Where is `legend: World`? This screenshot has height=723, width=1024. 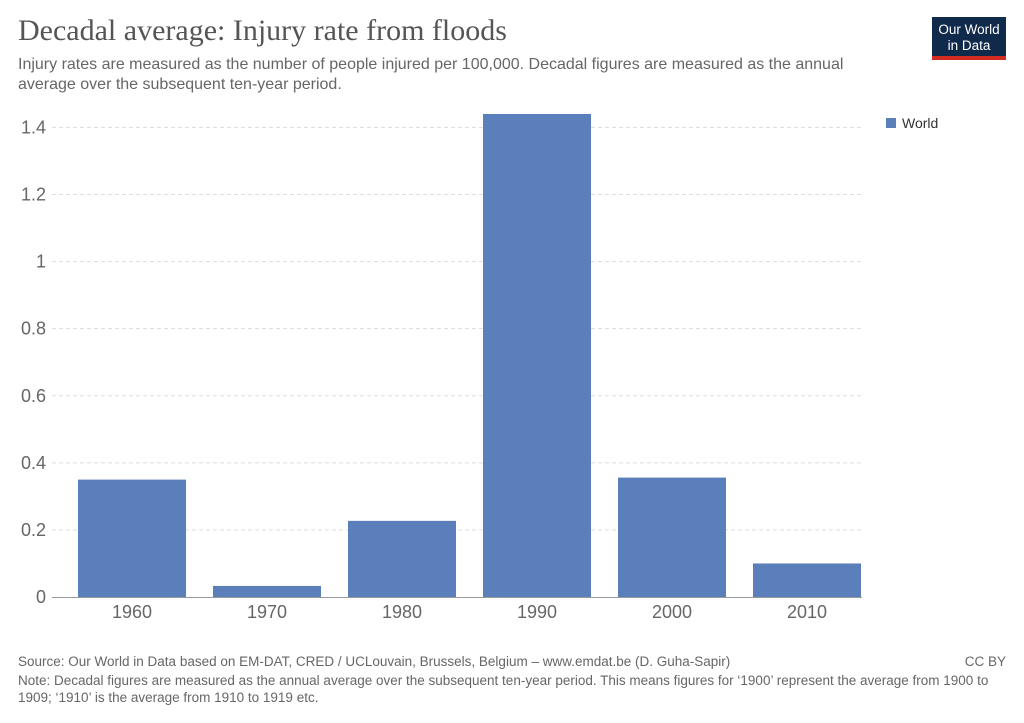
legend: World is located at coordinates (912, 123).